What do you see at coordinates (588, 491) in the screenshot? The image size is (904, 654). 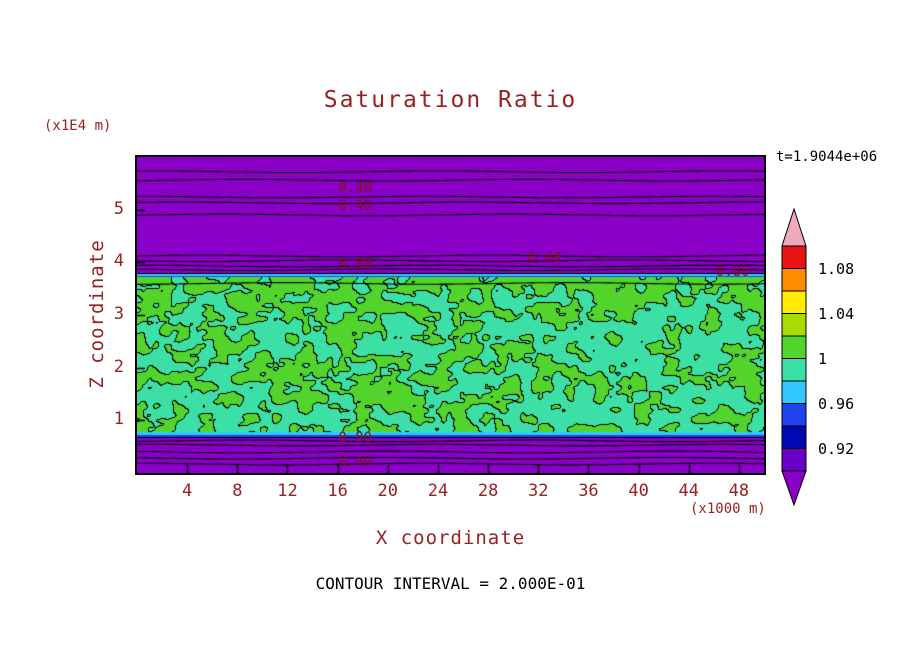 I see `x-tick-label: 36` at bounding box center [588, 491].